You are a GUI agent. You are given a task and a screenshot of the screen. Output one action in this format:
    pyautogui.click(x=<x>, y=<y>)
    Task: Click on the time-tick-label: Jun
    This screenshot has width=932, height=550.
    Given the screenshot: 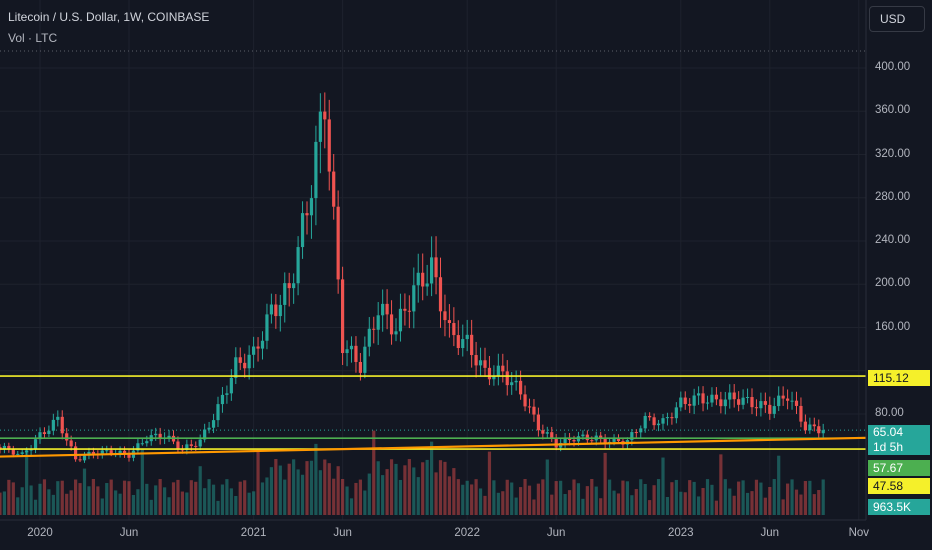 What is the action you would take?
    pyautogui.click(x=342, y=533)
    